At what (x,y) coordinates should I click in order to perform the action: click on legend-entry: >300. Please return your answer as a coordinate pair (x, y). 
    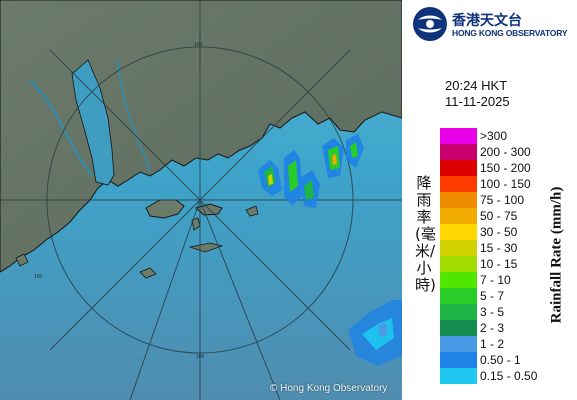
    Looking at the image, I should click on (505, 136).